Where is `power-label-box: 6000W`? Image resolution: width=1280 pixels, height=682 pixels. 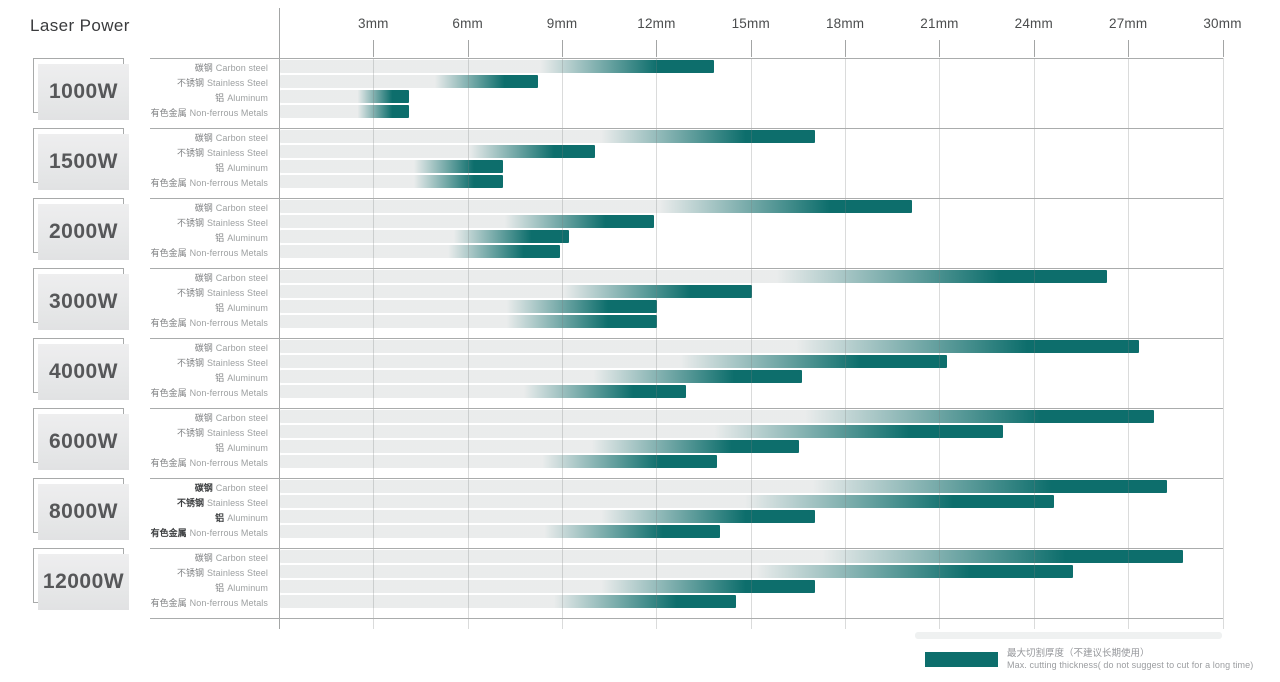
power-label-box: 6000W is located at coordinates (83, 439).